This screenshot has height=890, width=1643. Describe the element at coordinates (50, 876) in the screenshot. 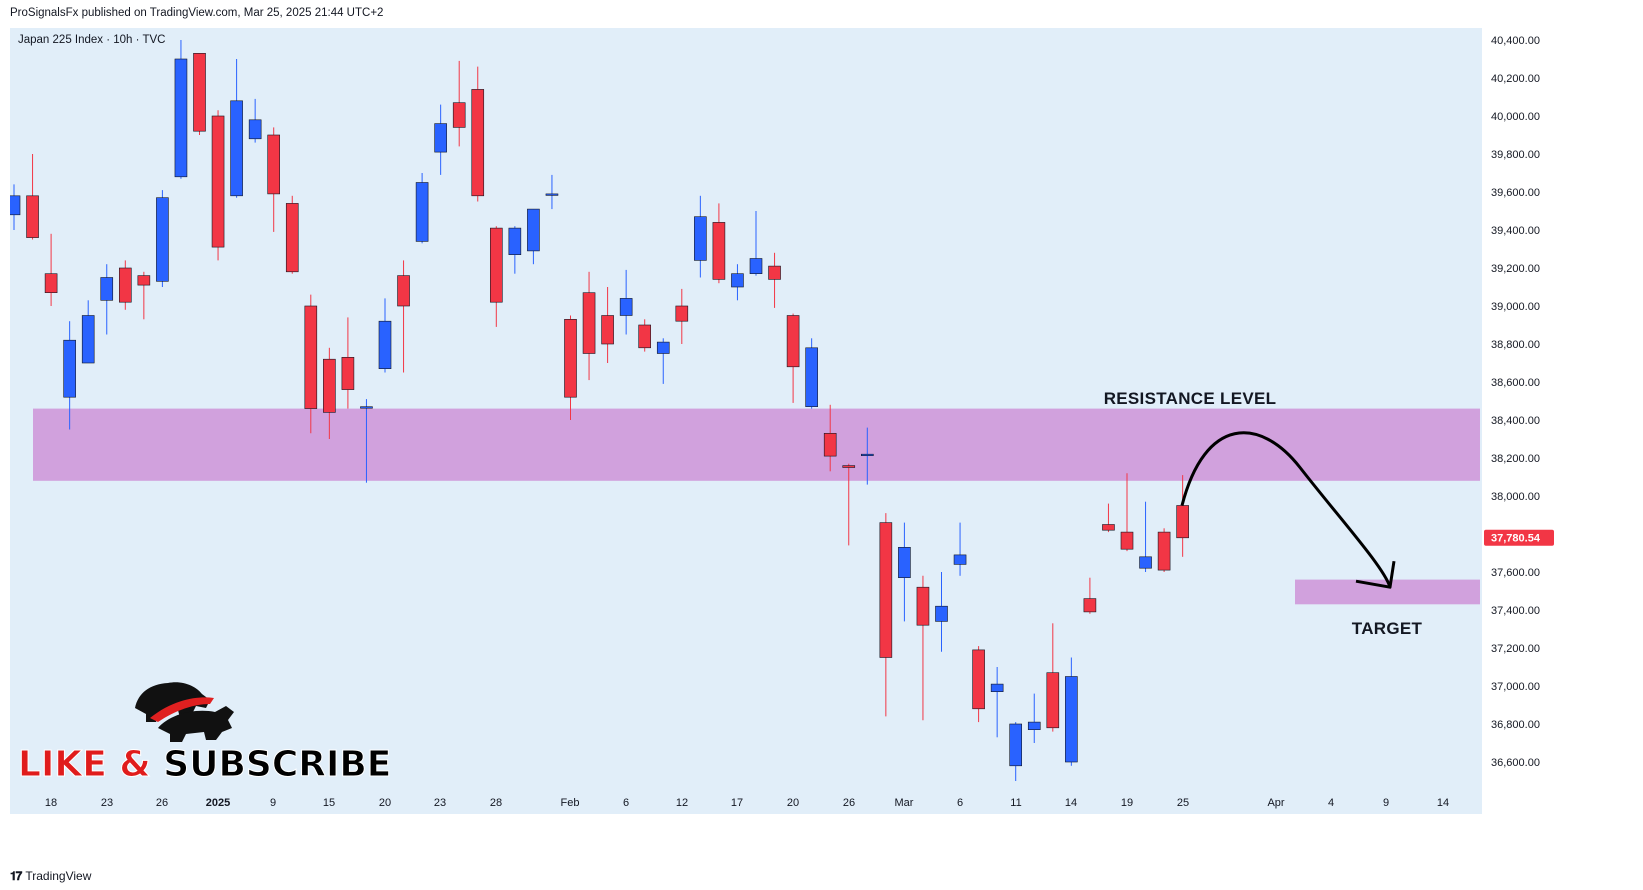

I see `footer-branding: 𝟏𝟕 TradingView` at that location.